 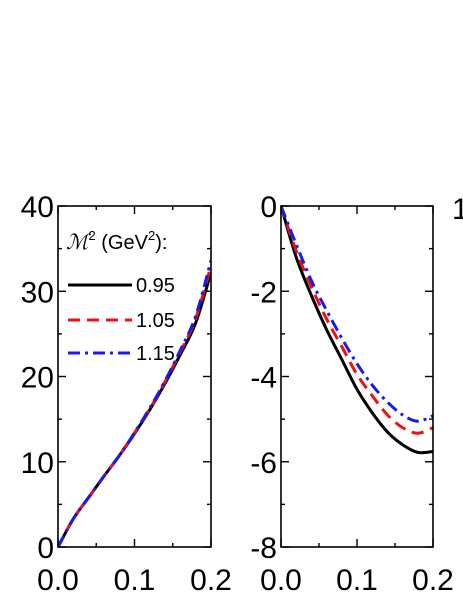 I want to click on legend-title: ℳ2 (GeV2):, so click(x=116, y=241).